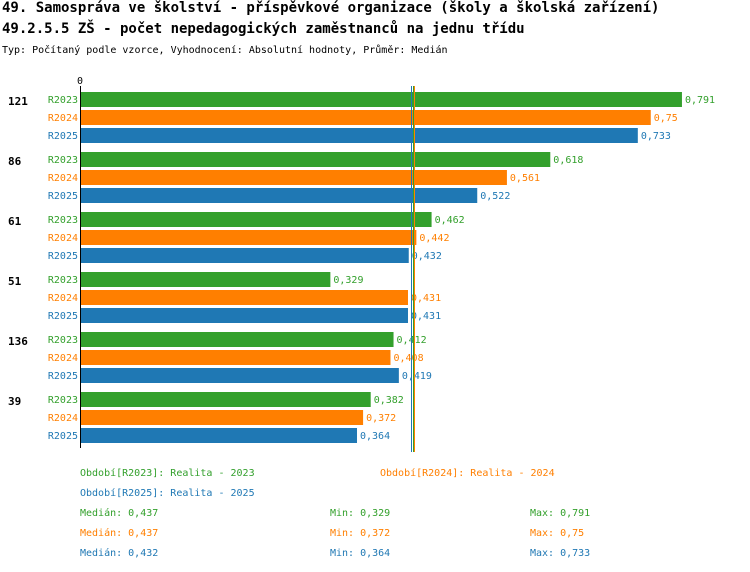 The image size is (750, 572). Describe the element at coordinates (700, 100) in the screenshot. I see `value-label-r2023: 0,791` at that location.